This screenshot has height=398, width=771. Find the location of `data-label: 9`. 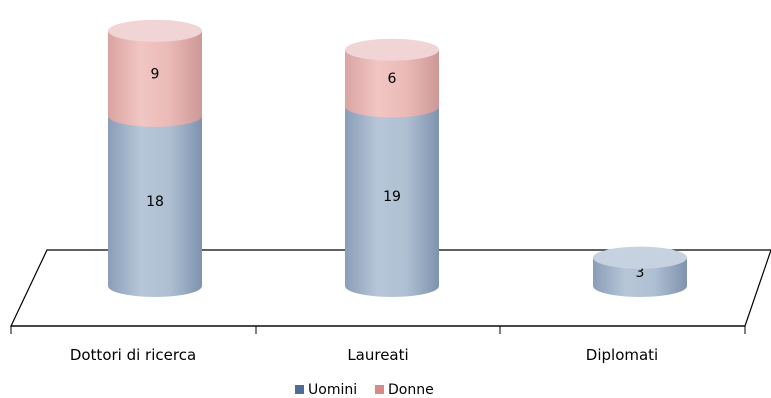

data-label: 9 is located at coordinates (155, 74).